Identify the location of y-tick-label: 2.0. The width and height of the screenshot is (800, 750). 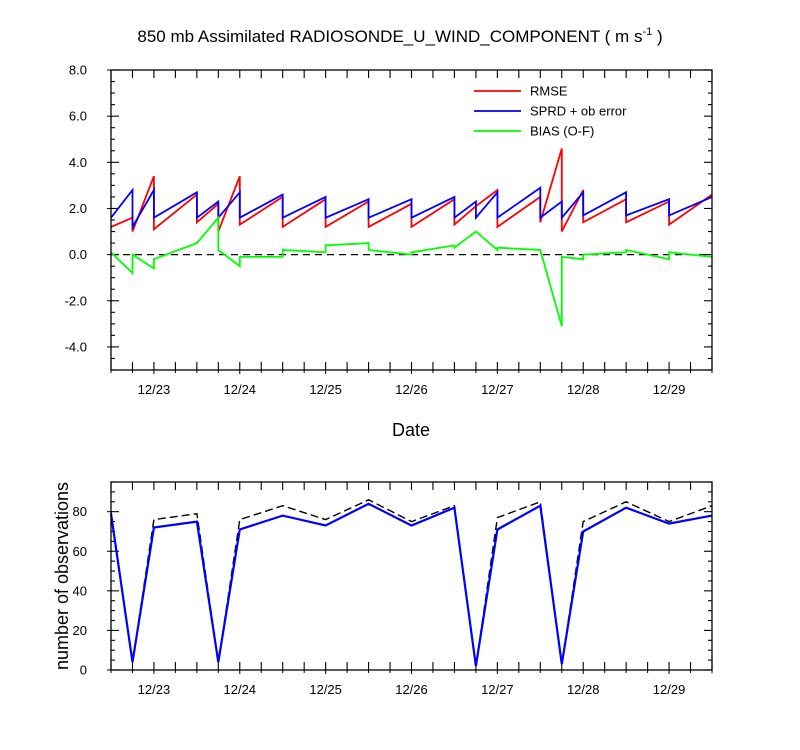
(78, 208).